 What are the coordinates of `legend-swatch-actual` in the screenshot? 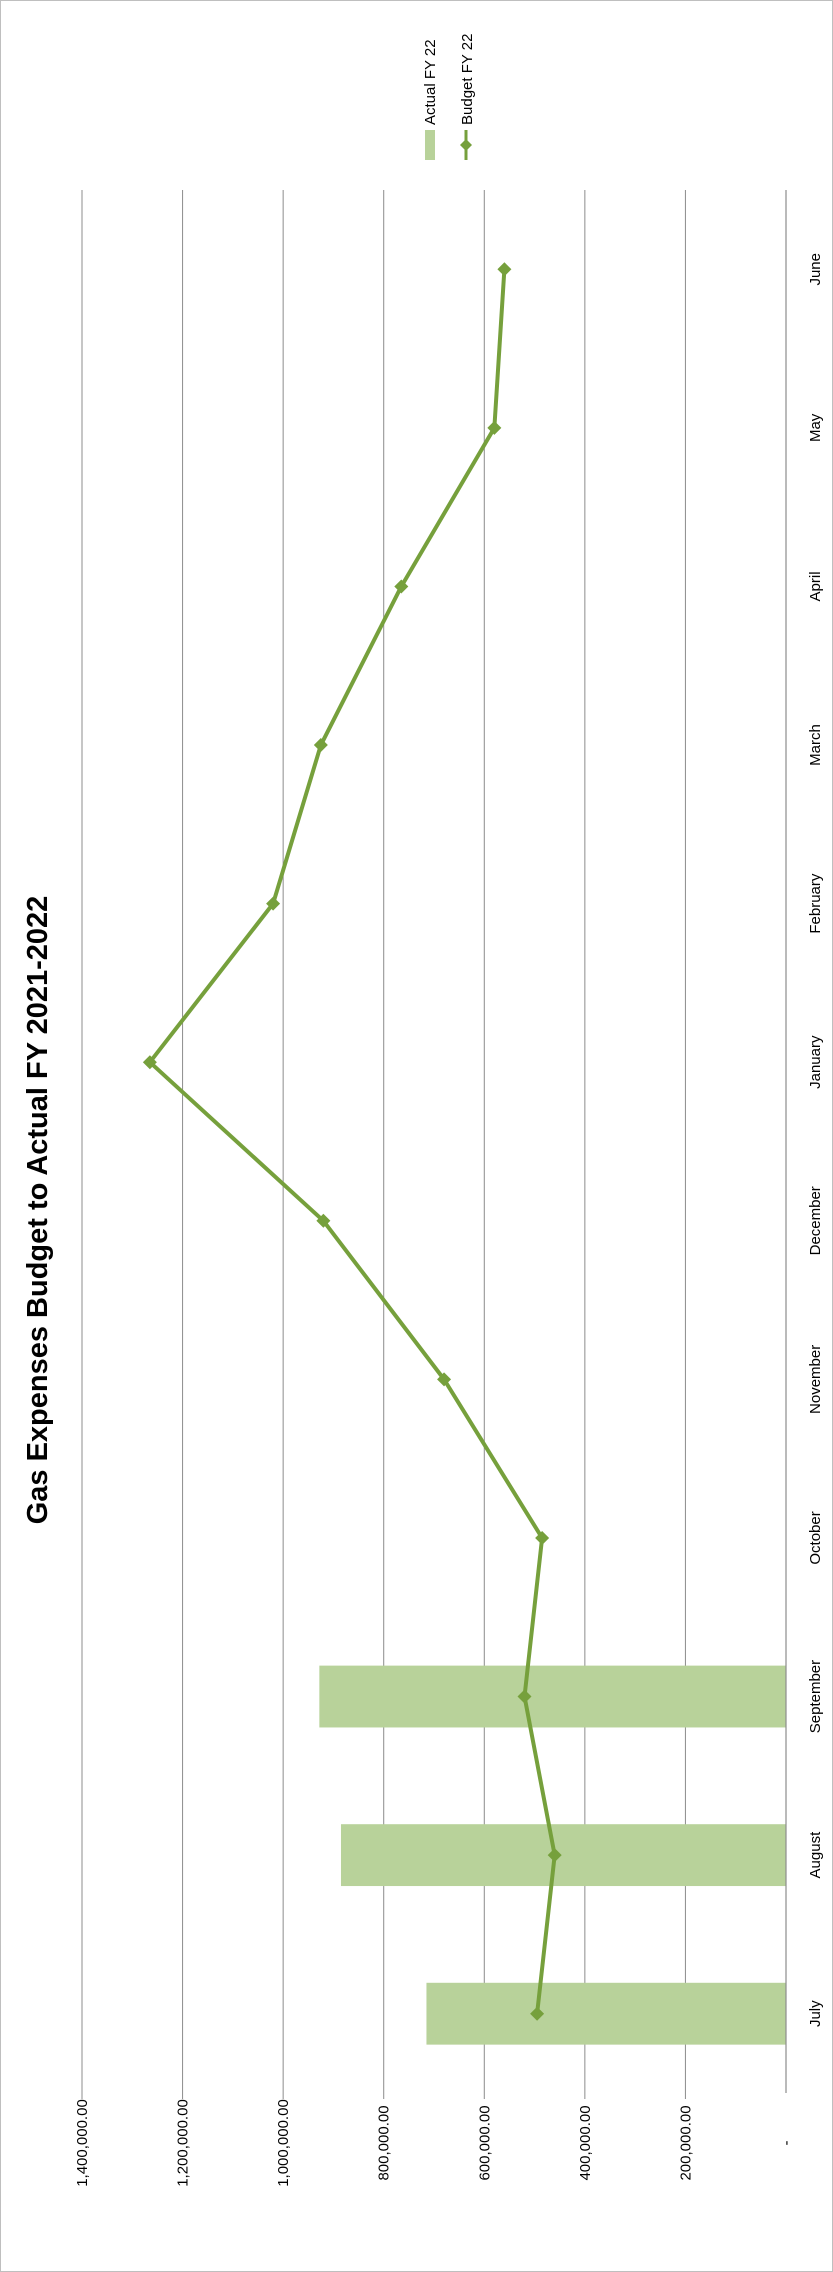 It's located at (430, 145).